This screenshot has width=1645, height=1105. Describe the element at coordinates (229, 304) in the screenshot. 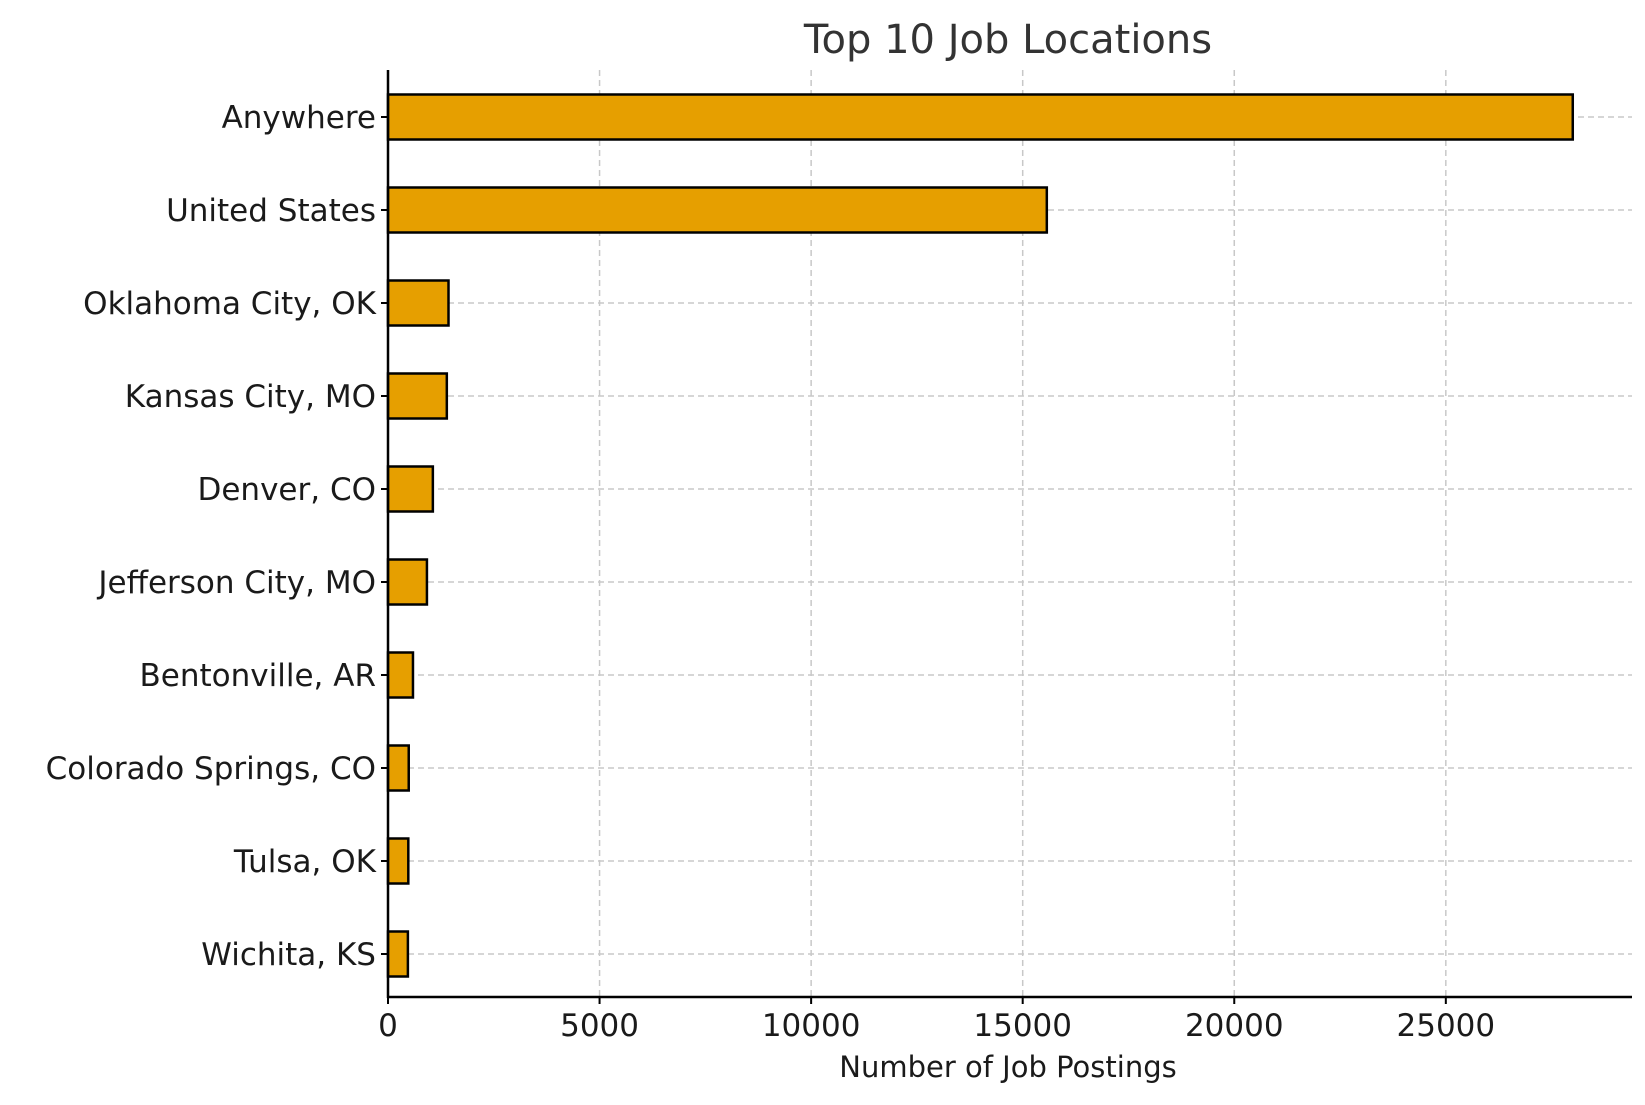

I see `y-tick-label: Oklahoma City, OK` at that location.